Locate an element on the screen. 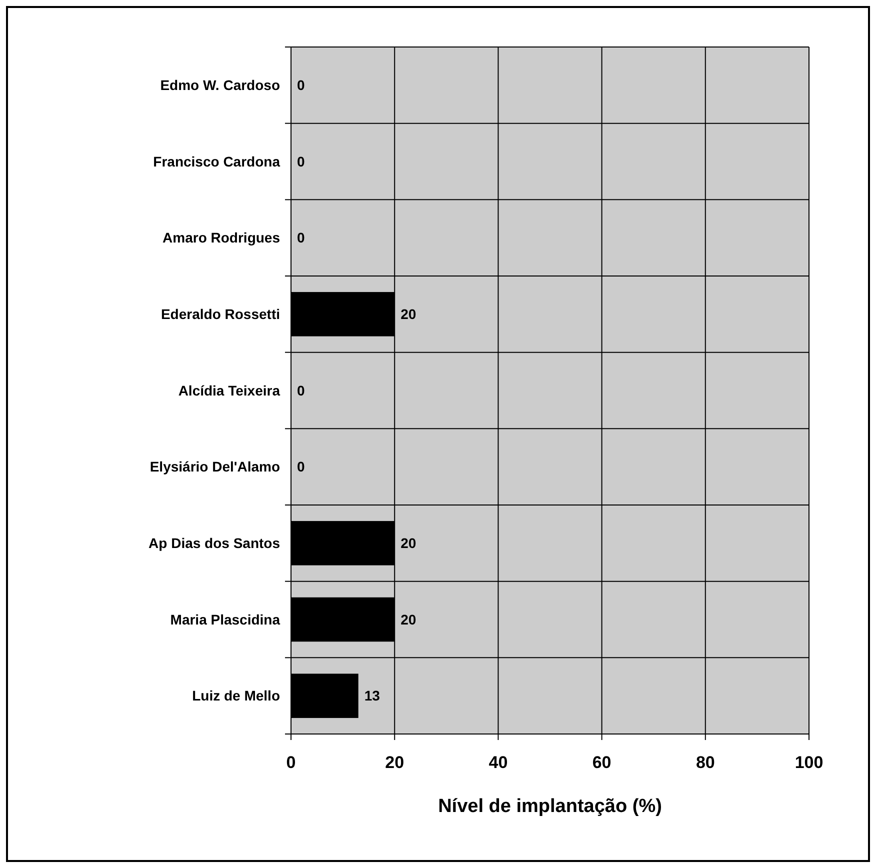 The height and width of the screenshot is (868, 876). y-tick-label: Maria Plascidina is located at coordinates (225, 619).